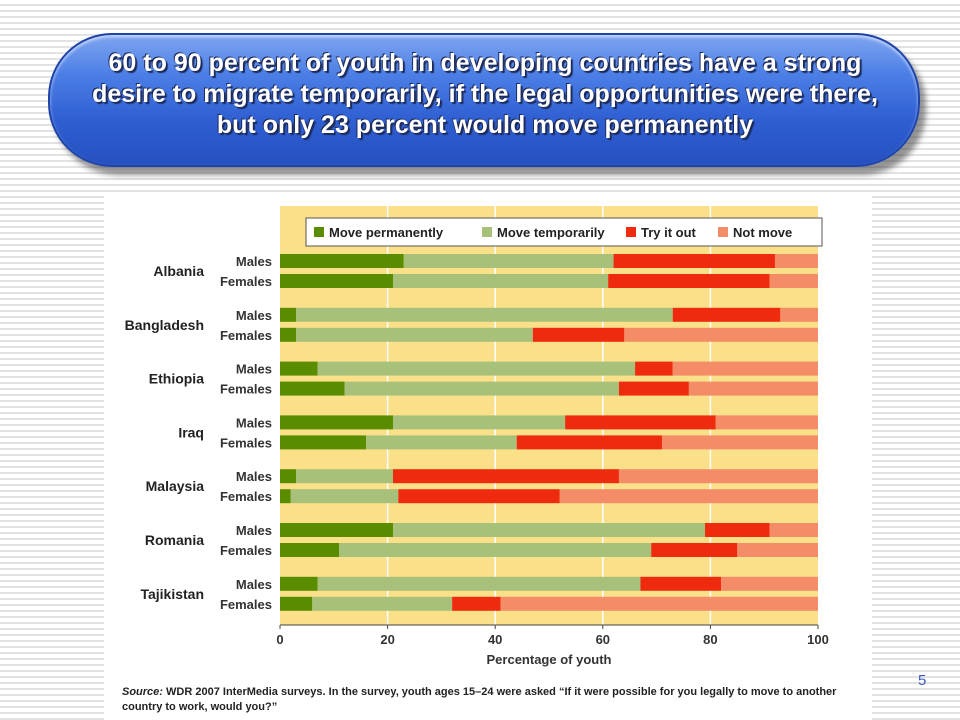 This screenshot has height=720, width=960. What do you see at coordinates (386, 232) in the screenshot?
I see `legend-label-move-permanently: Move permanently` at bounding box center [386, 232].